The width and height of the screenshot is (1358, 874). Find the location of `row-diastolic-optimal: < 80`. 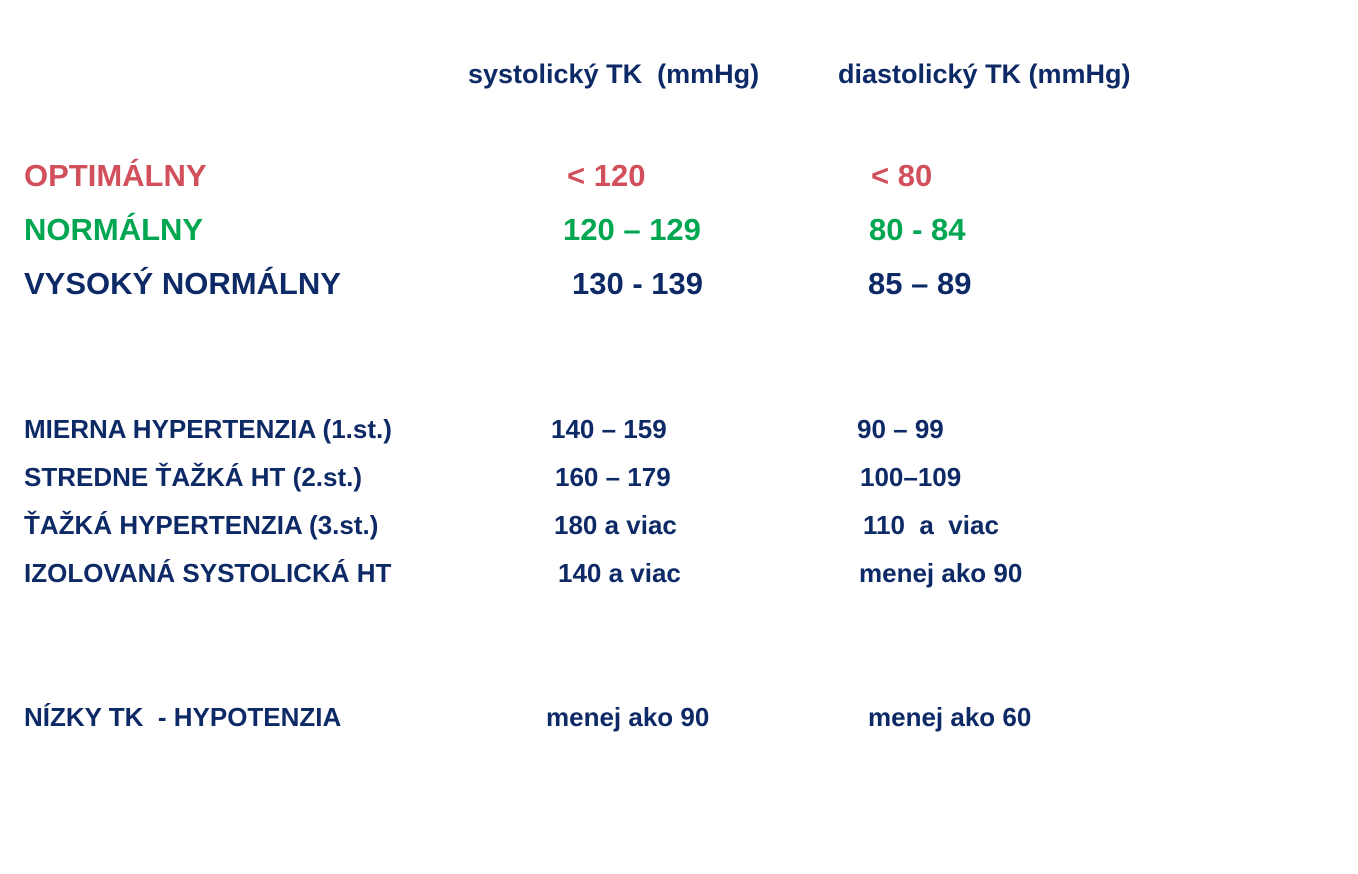

row-diastolic-optimal: < 80 is located at coordinates (902, 175).